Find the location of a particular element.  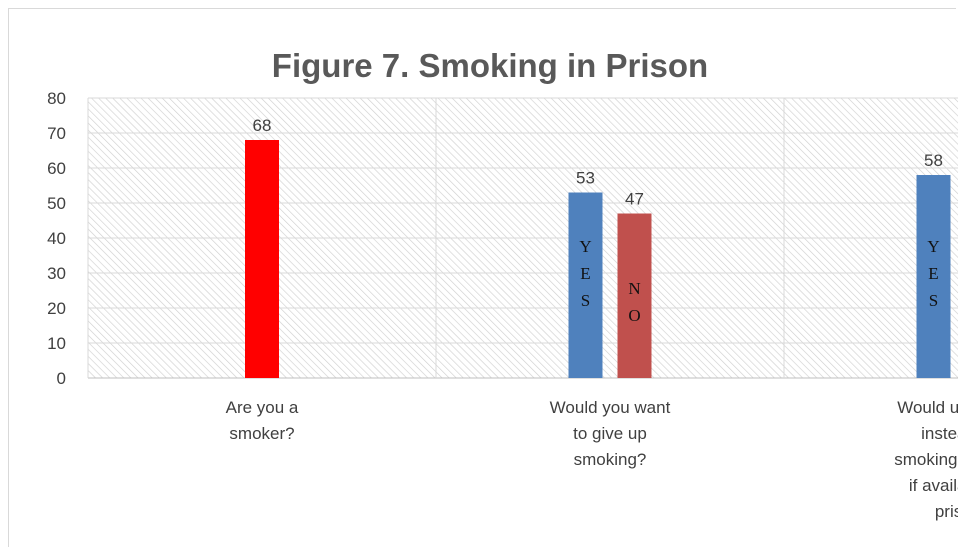

x-category-label: prison is located at coordinates (946, 511).